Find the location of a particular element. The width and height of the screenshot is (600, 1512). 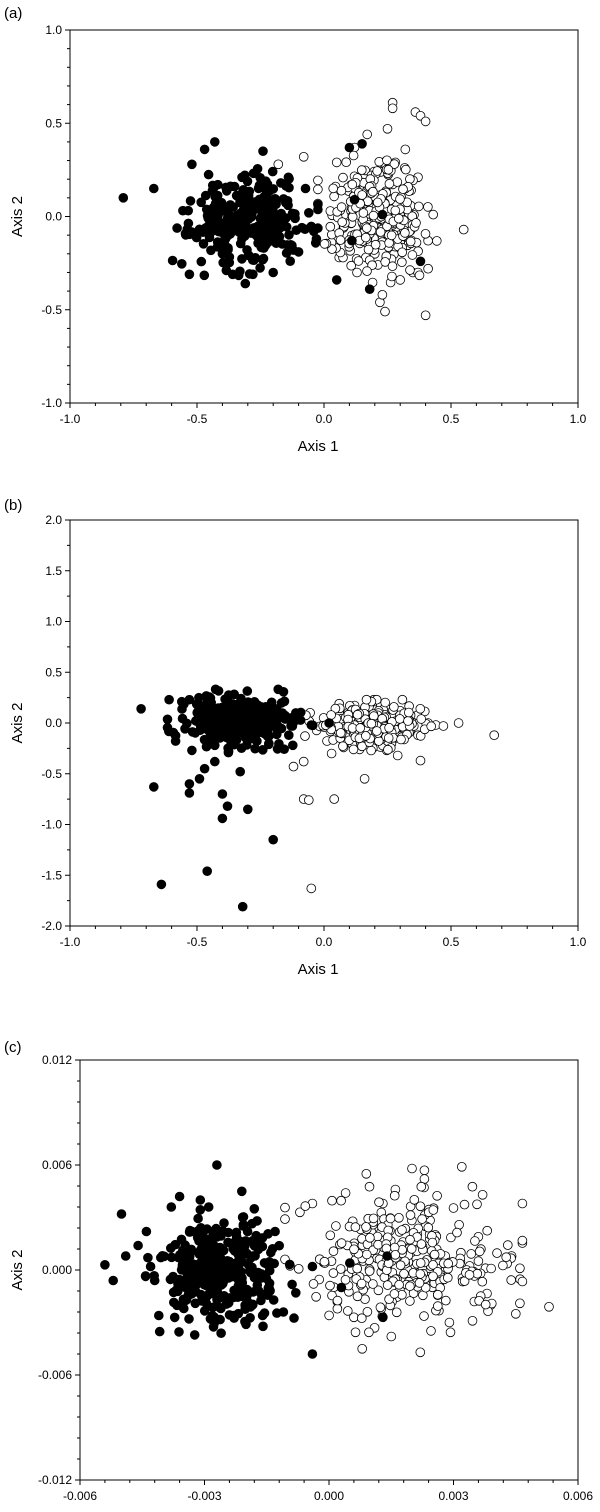

y-tick-label: 2.0 is located at coordinates (53, 520).